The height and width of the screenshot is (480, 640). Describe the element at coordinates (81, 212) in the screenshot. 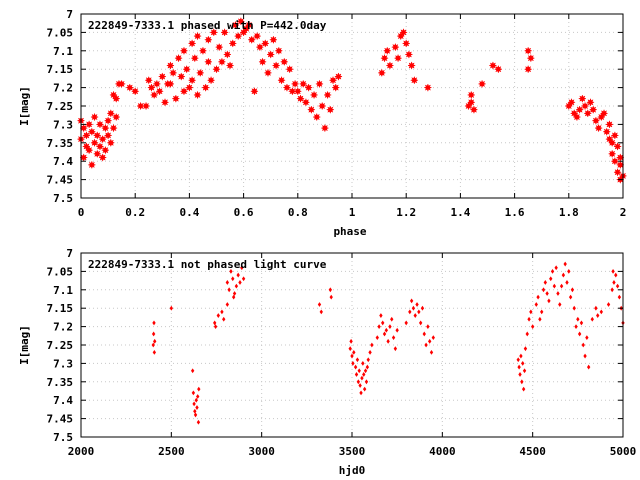

I see `x-tick-label: 0` at that location.